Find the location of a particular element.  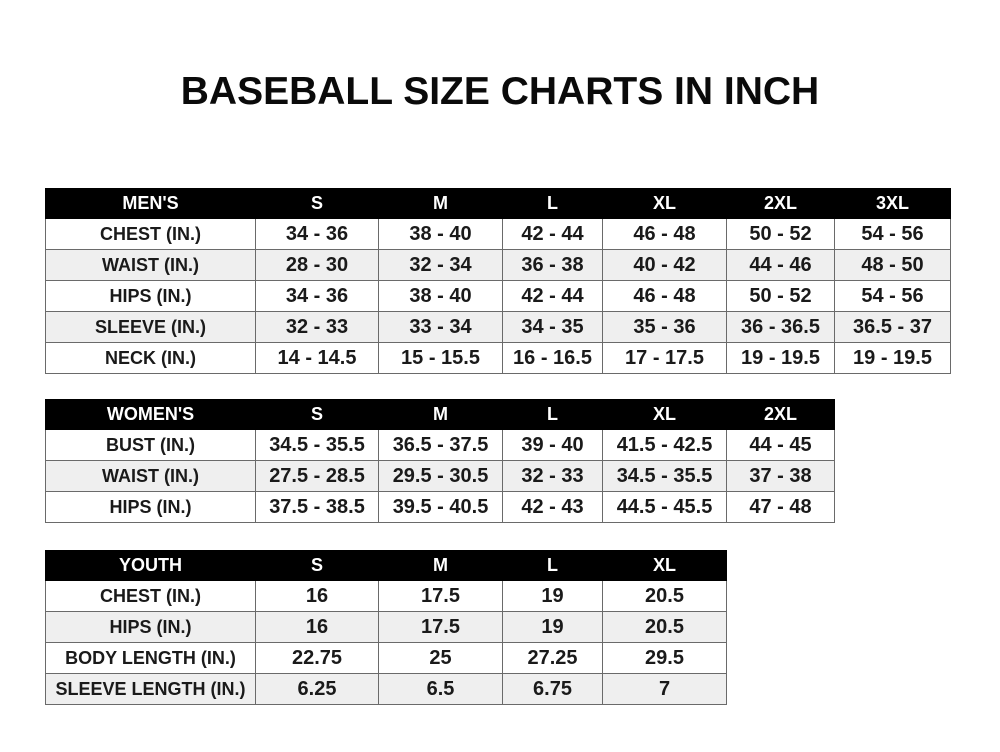

size-value: 32 - 34 is located at coordinates (440, 265).